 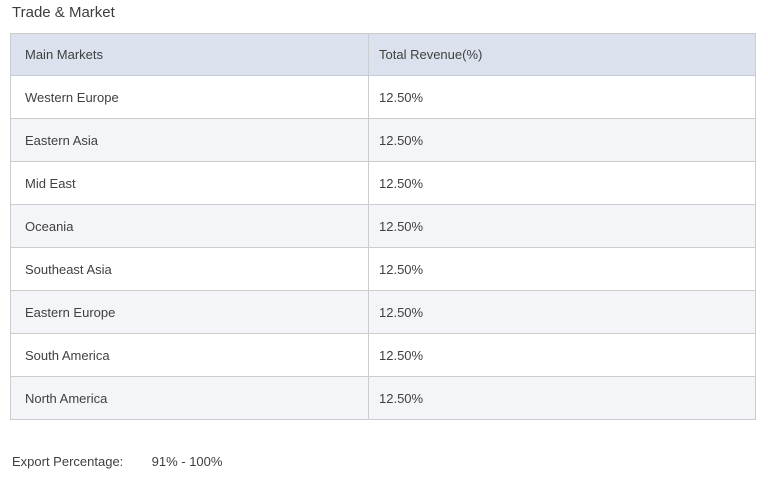 What do you see at coordinates (189, 355) in the screenshot?
I see `market-name-cell: South America` at bounding box center [189, 355].